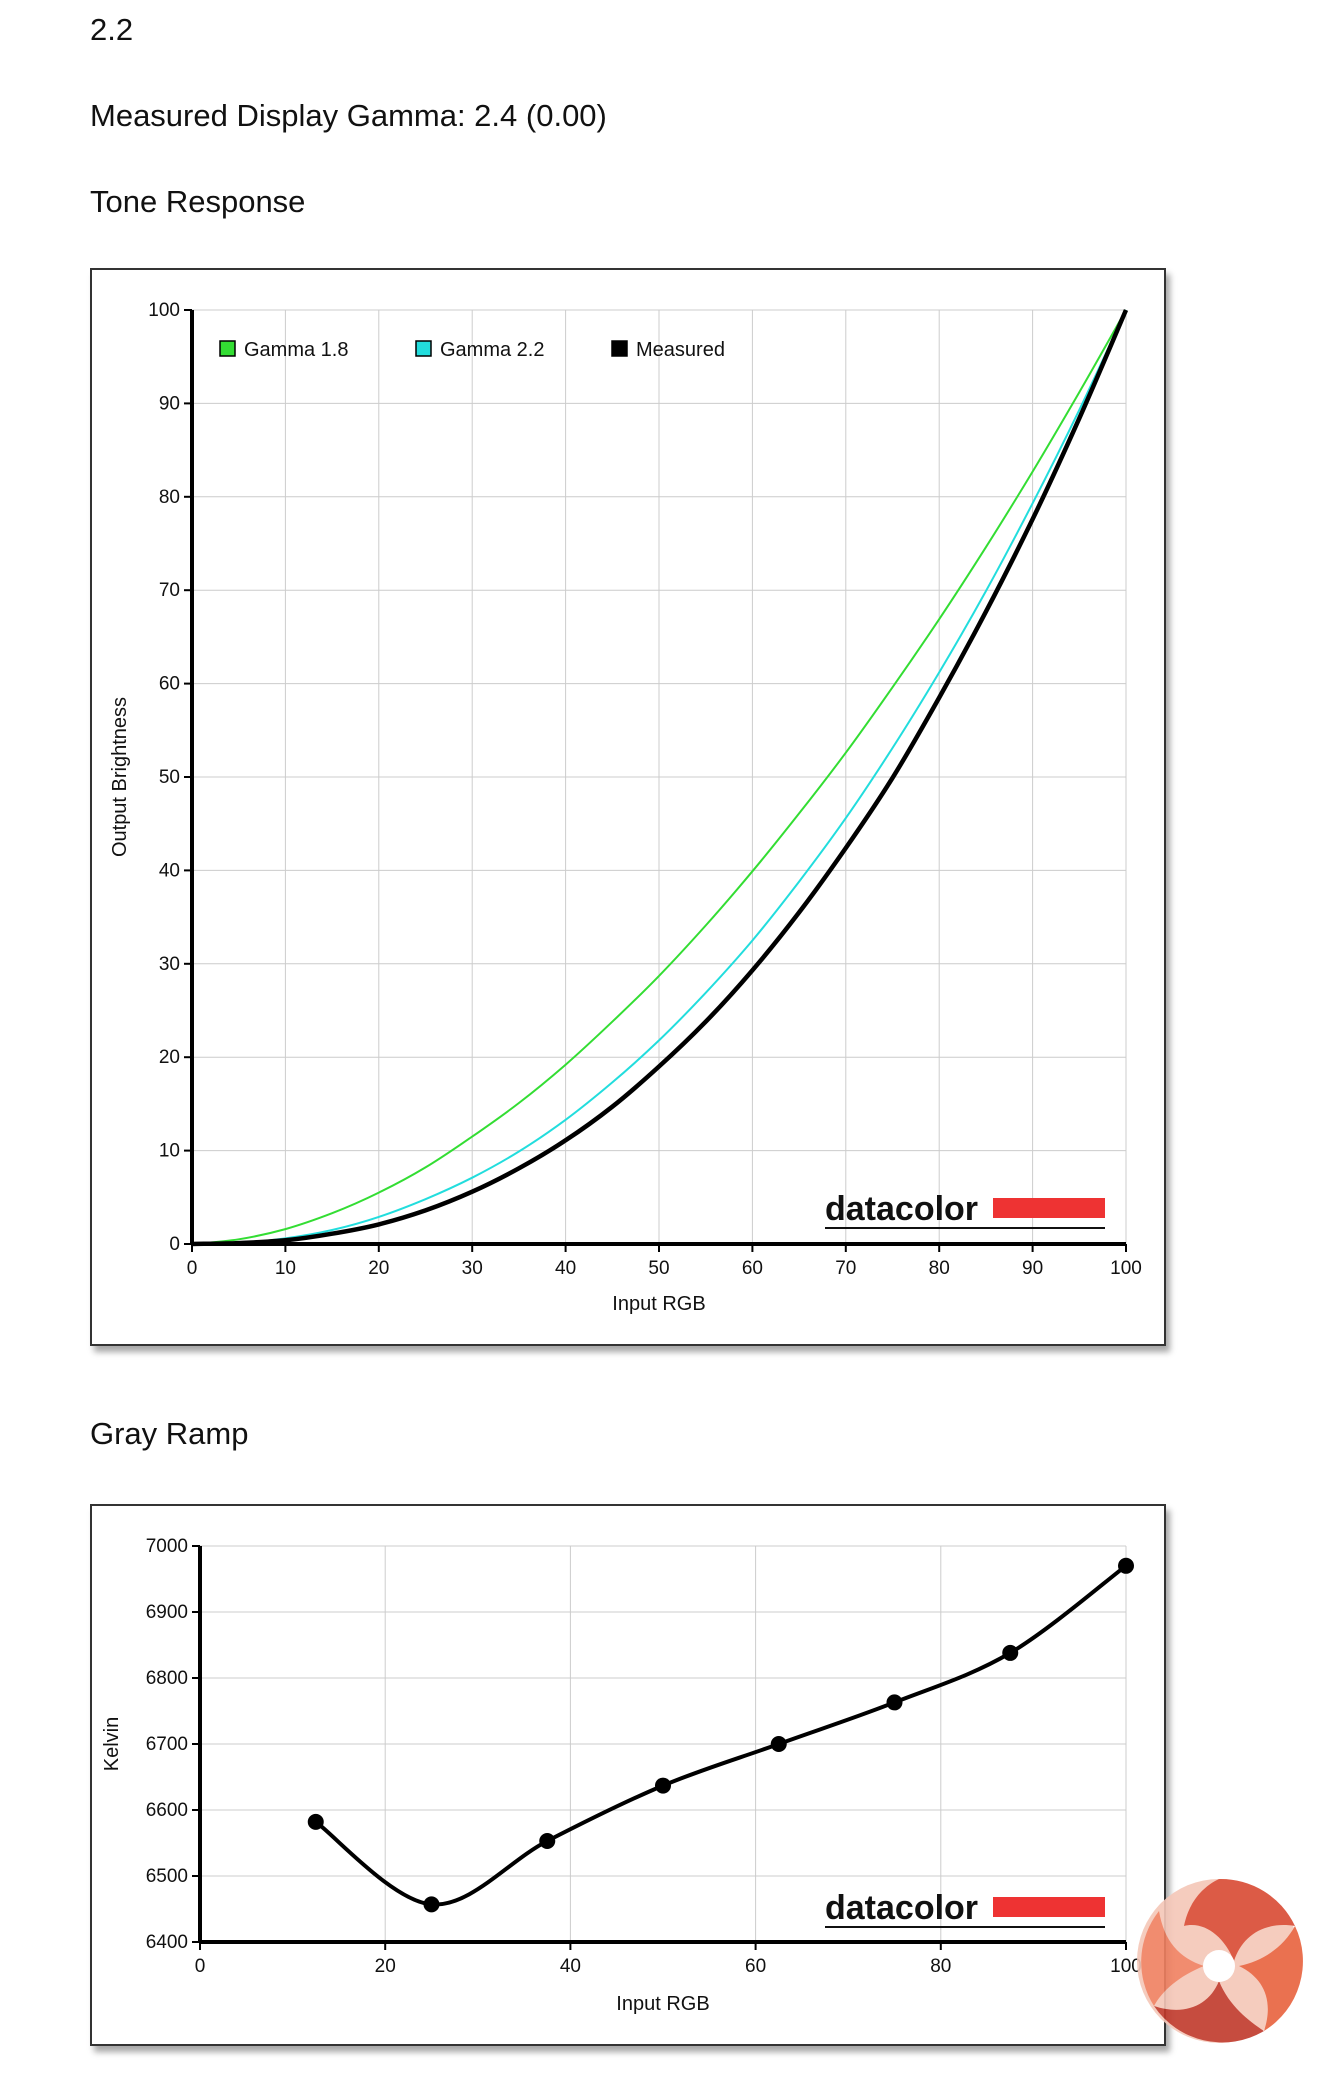 This screenshot has height=2078, width=1320. I want to click on gray-y-tick-label: 6700, so click(167, 1744).